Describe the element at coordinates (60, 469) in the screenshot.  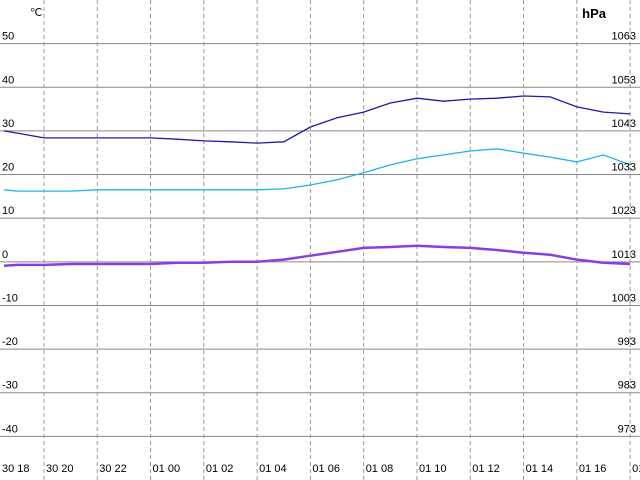
I see `x-tick-label: 30 20` at that location.